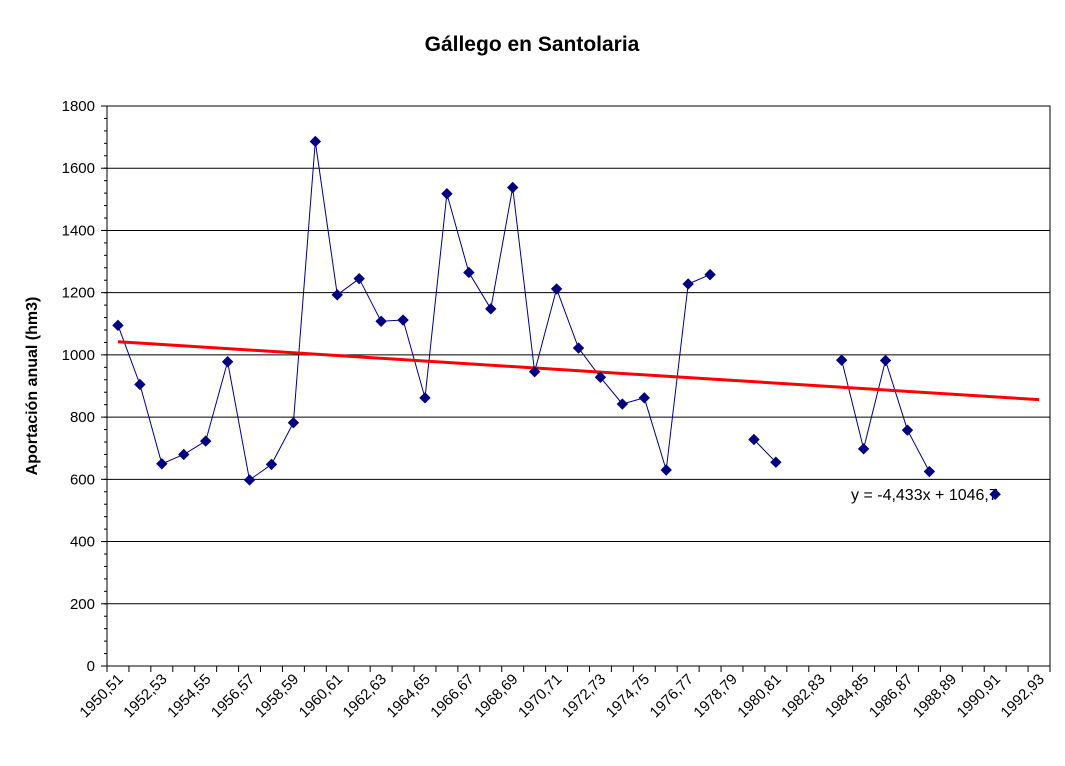 The width and height of the screenshot is (1065, 766). I want to click on y-axis-ticks: 0 200 400 600 800 1000 1200 1400 1600 1800, so click(84, 386).